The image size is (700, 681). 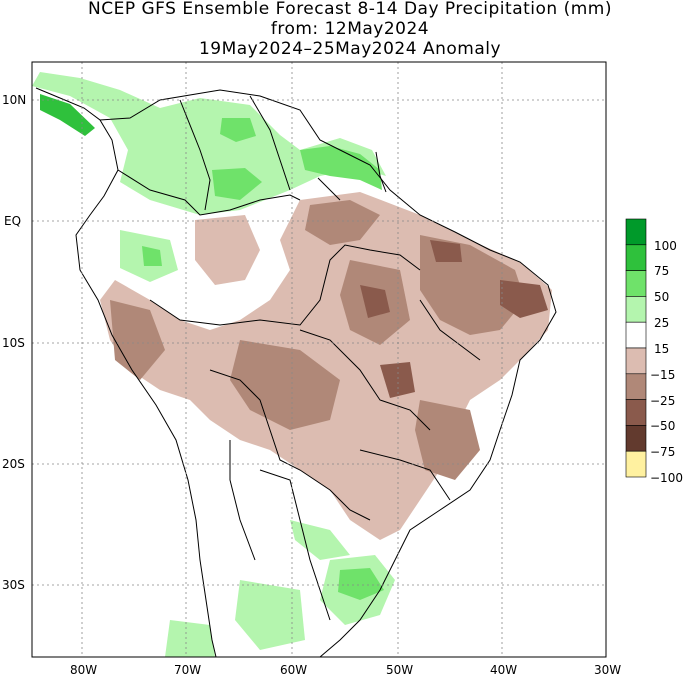 What do you see at coordinates (187, 670) in the screenshot?
I see `lon-label-70w: 70W` at bounding box center [187, 670].